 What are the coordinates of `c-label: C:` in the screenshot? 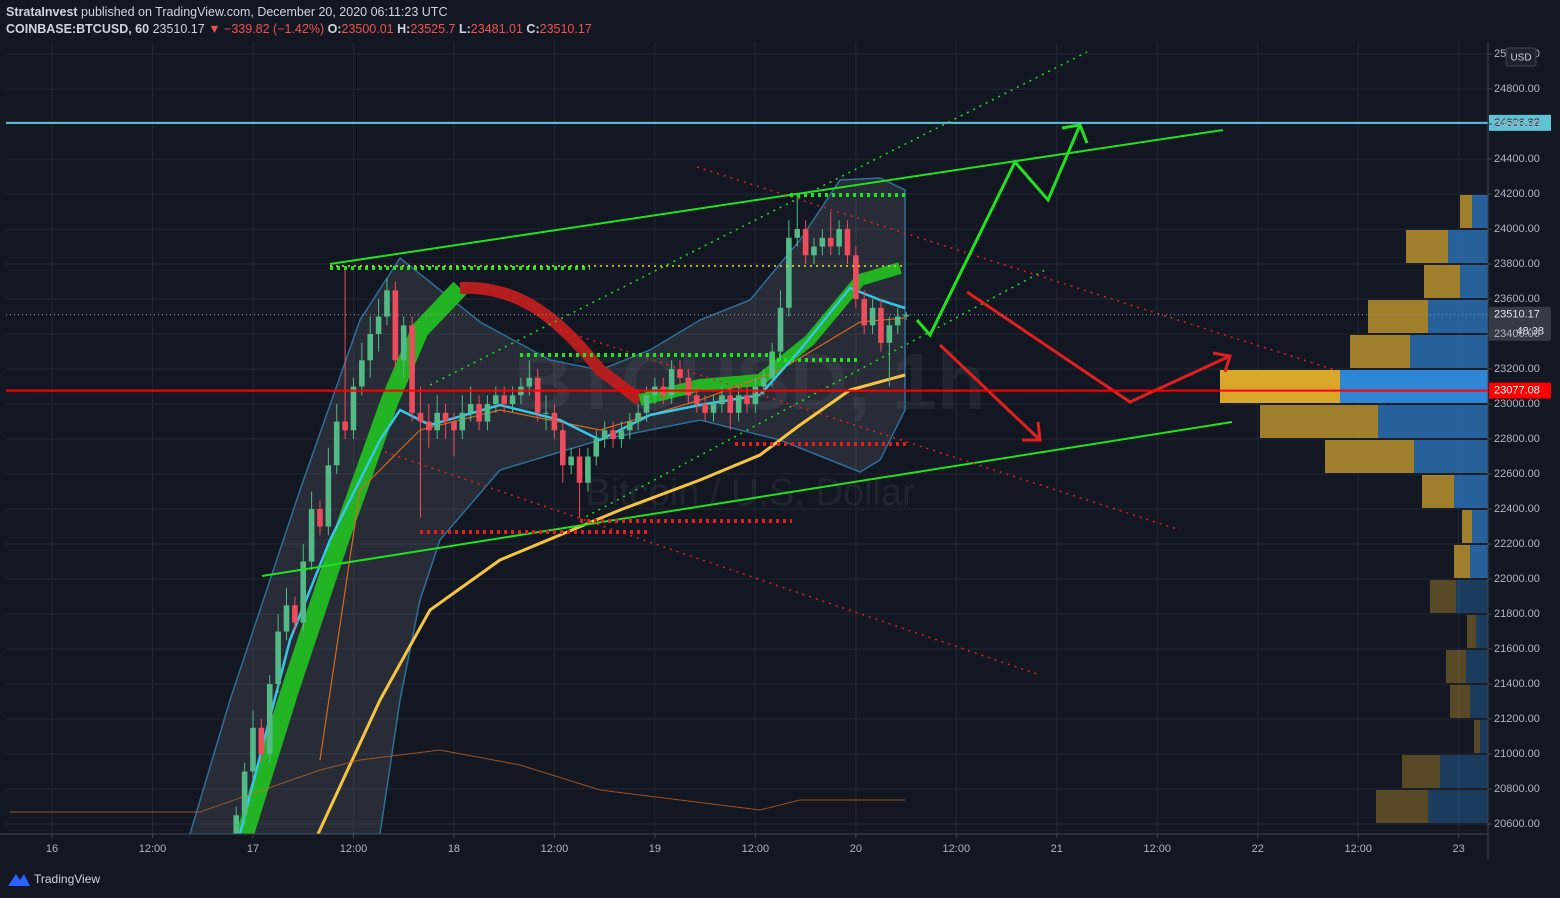 It's located at (532, 29).